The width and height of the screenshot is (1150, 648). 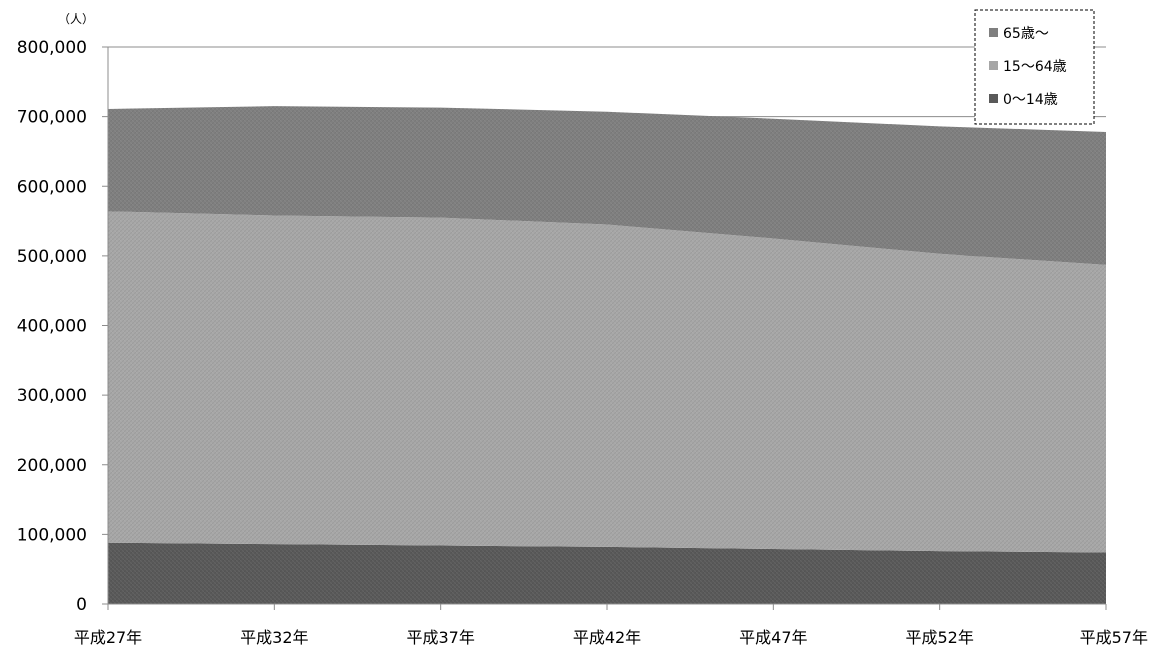 What do you see at coordinates (52, 48) in the screenshot?
I see `y-tick-label-8: 800,000` at bounding box center [52, 48].